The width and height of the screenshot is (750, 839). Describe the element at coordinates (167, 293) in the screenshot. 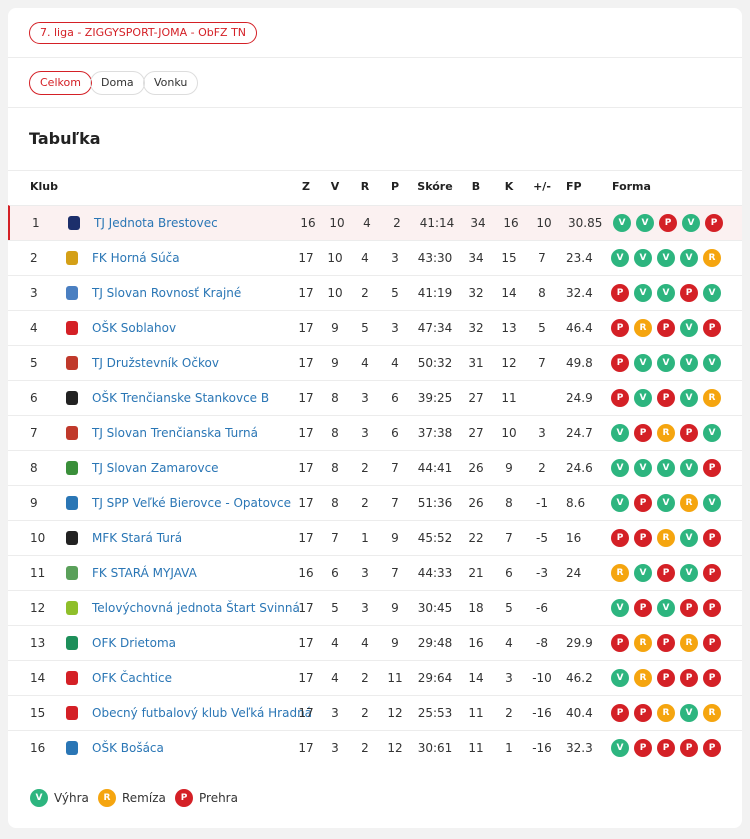

I see `club-link: TJ Slovan Rovnosť Krajné` at that location.